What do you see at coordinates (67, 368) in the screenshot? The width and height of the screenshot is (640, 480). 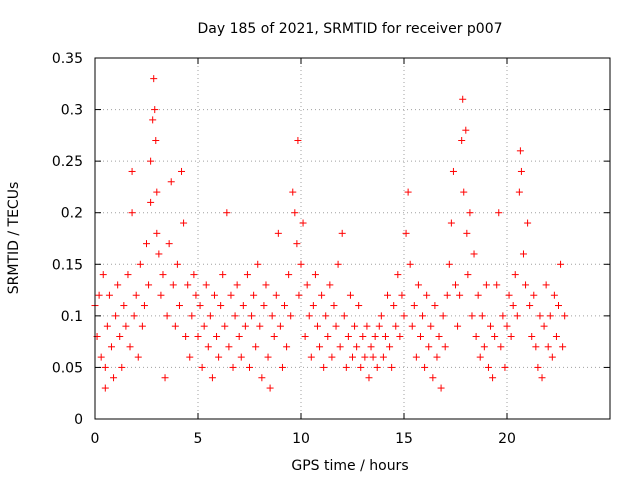 I see `y-tick-label: 0.05` at bounding box center [67, 368].